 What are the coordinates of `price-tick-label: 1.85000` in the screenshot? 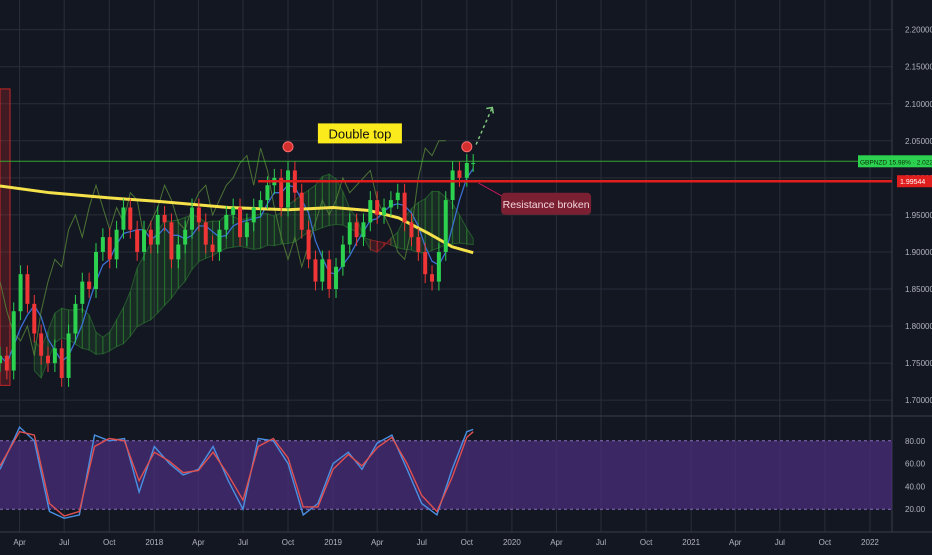 It's located at (918, 289).